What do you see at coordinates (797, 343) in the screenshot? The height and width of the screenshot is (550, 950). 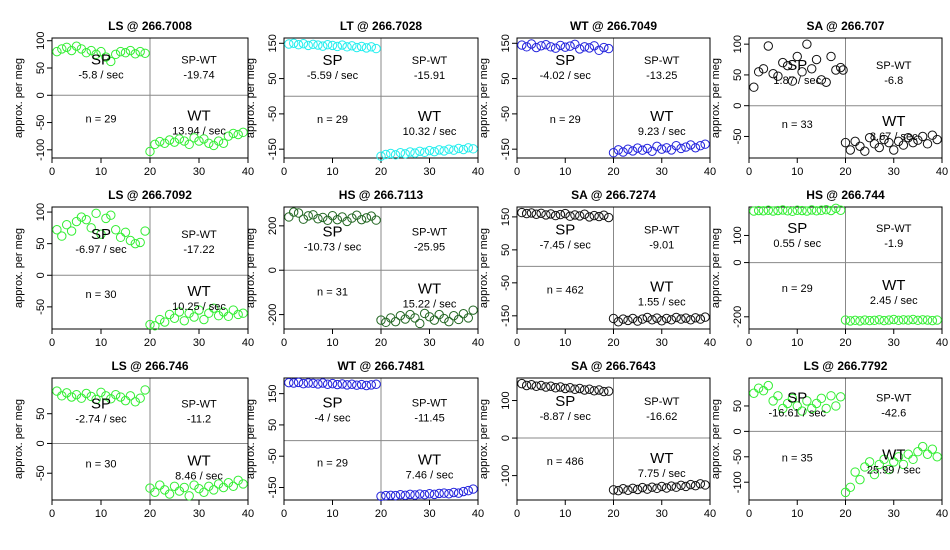 I see `x-tick-label: 10` at bounding box center [797, 343].